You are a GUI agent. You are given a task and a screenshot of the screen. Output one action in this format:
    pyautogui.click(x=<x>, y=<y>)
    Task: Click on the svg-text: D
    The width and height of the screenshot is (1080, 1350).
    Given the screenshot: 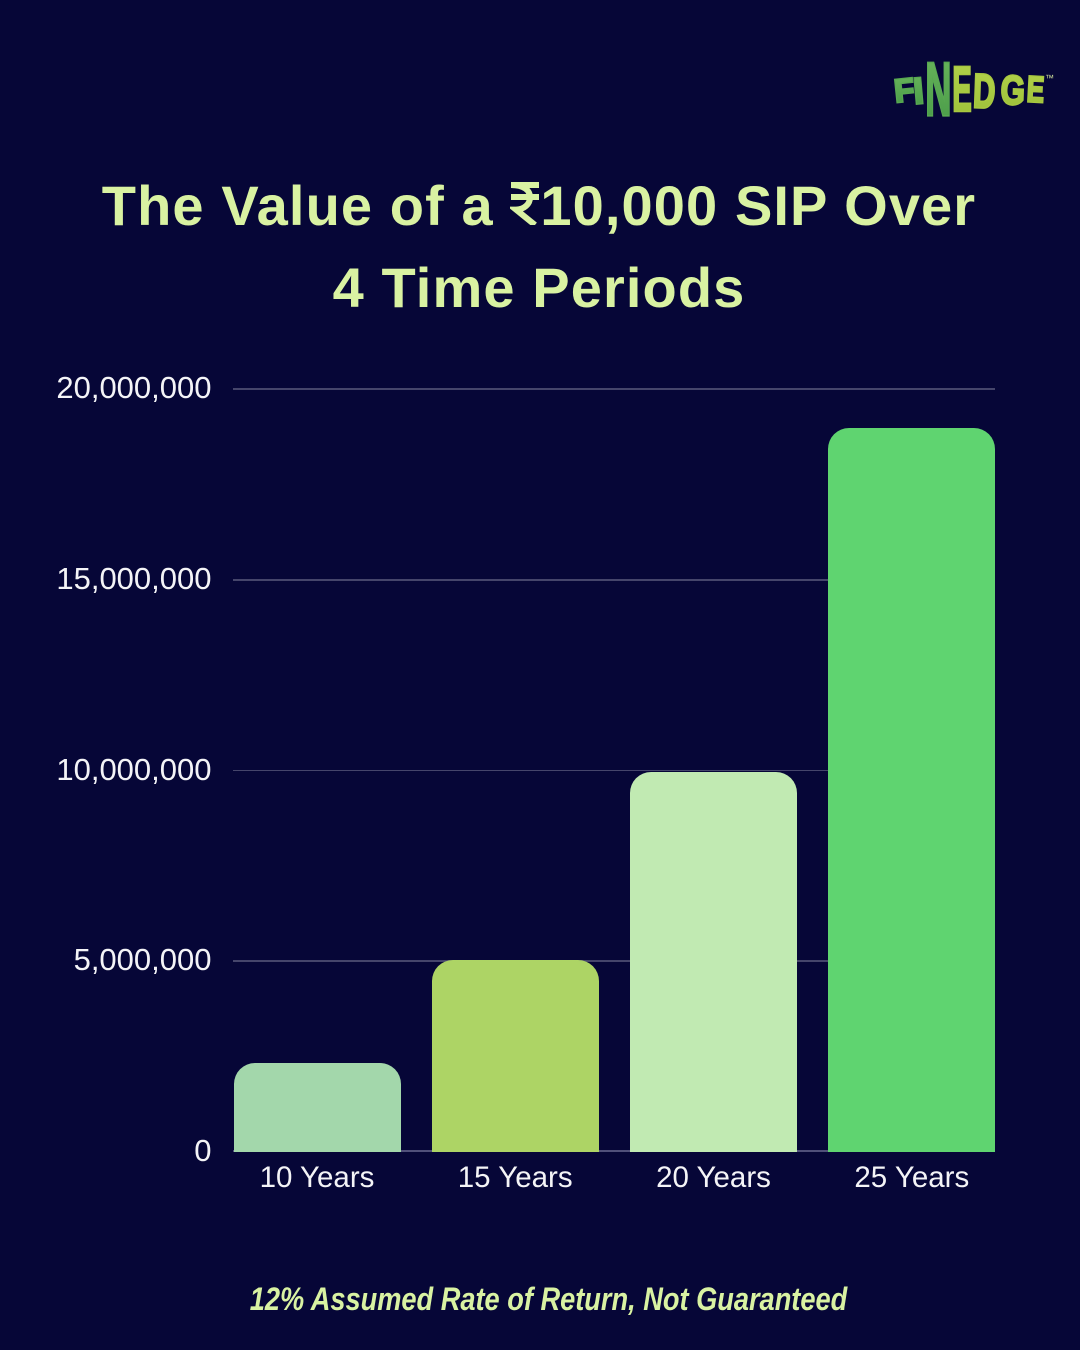 What is the action you would take?
    pyautogui.click(x=984, y=91)
    